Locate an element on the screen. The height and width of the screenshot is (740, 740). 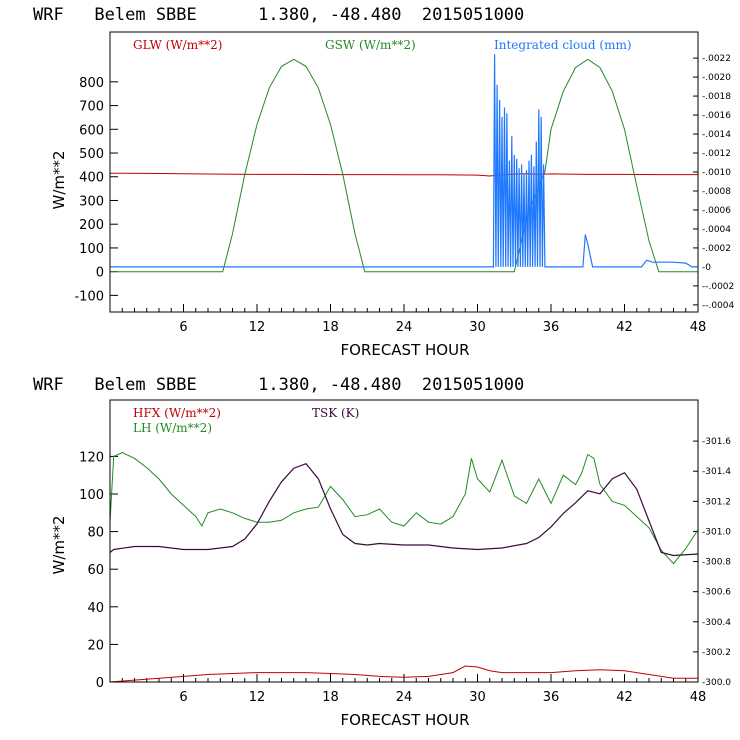
y-tick-label: 20 is located at coordinates (95, 645).